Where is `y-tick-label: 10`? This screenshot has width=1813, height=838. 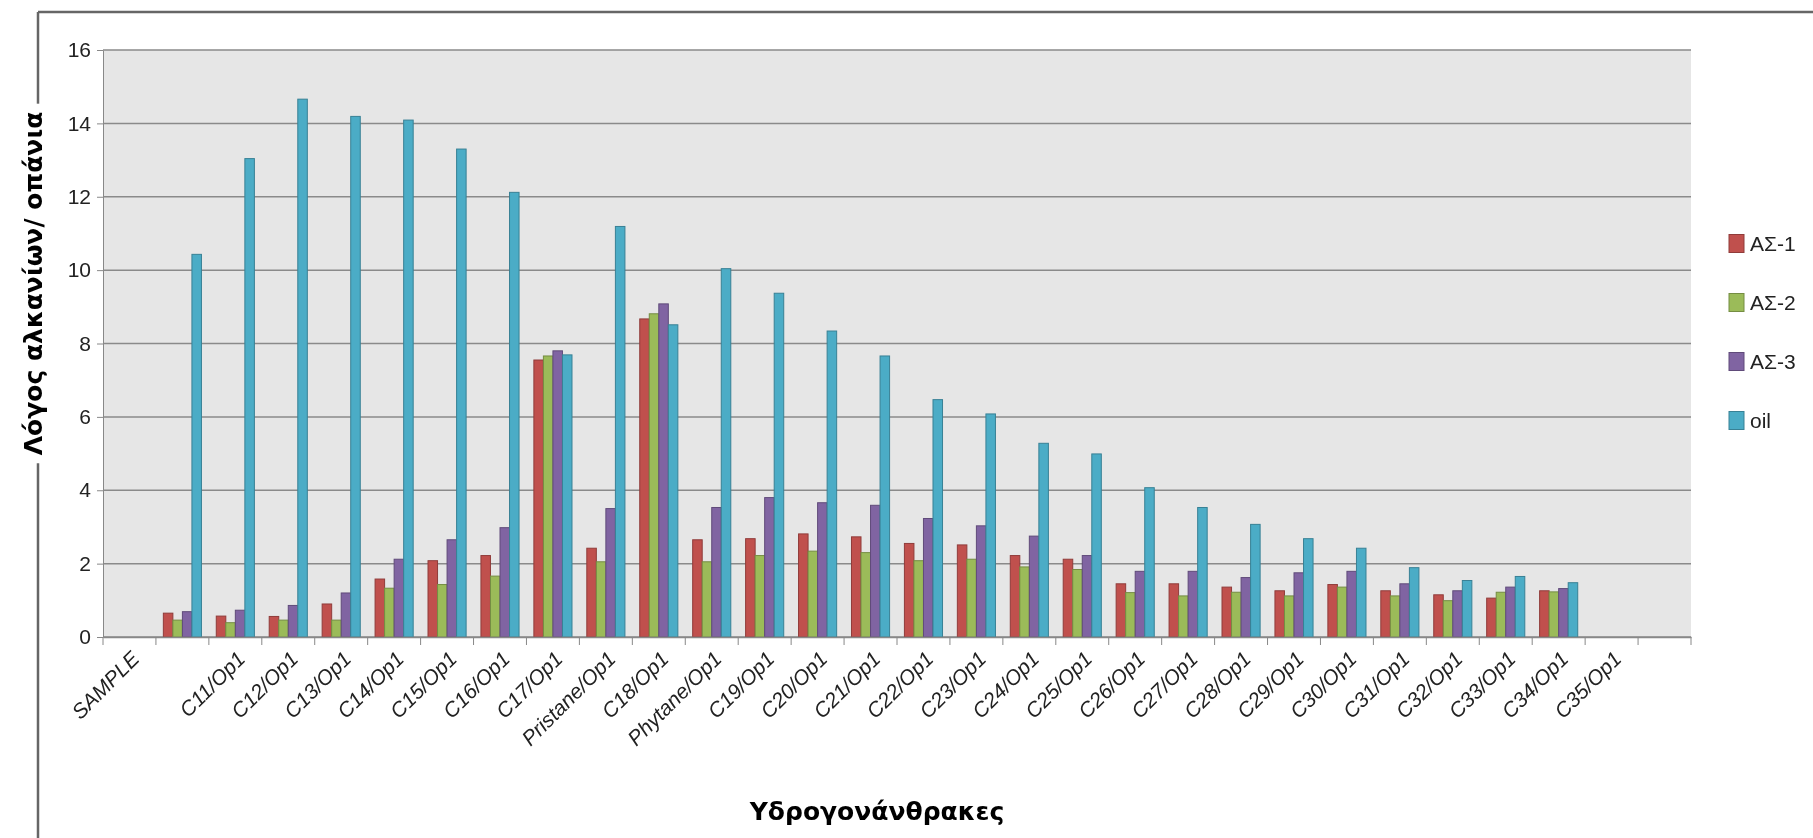 y-tick-label: 10 is located at coordinates (79, 270).